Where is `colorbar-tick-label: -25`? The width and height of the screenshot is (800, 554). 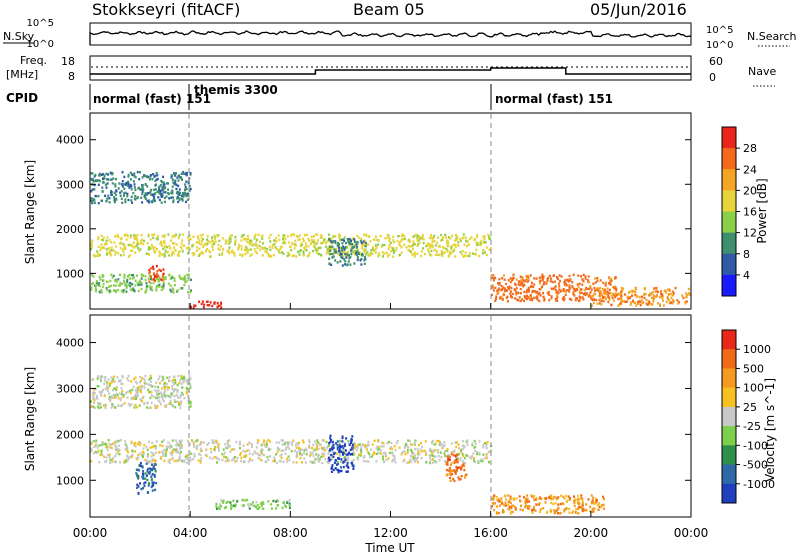 colorbar-tick-label: -25 is located at coordinates (752, 426).